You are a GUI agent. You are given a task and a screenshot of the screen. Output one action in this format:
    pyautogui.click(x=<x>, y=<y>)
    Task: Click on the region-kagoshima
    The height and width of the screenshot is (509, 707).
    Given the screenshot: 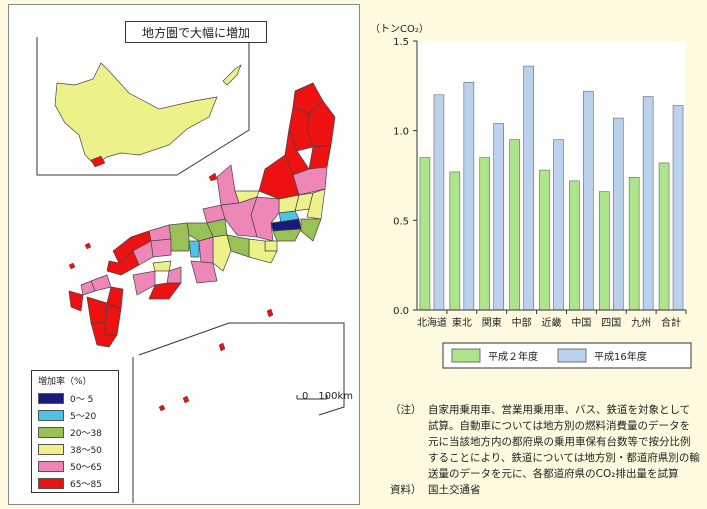 What is the action you would take?
    pyautogui.click(x=104, y=335)
    